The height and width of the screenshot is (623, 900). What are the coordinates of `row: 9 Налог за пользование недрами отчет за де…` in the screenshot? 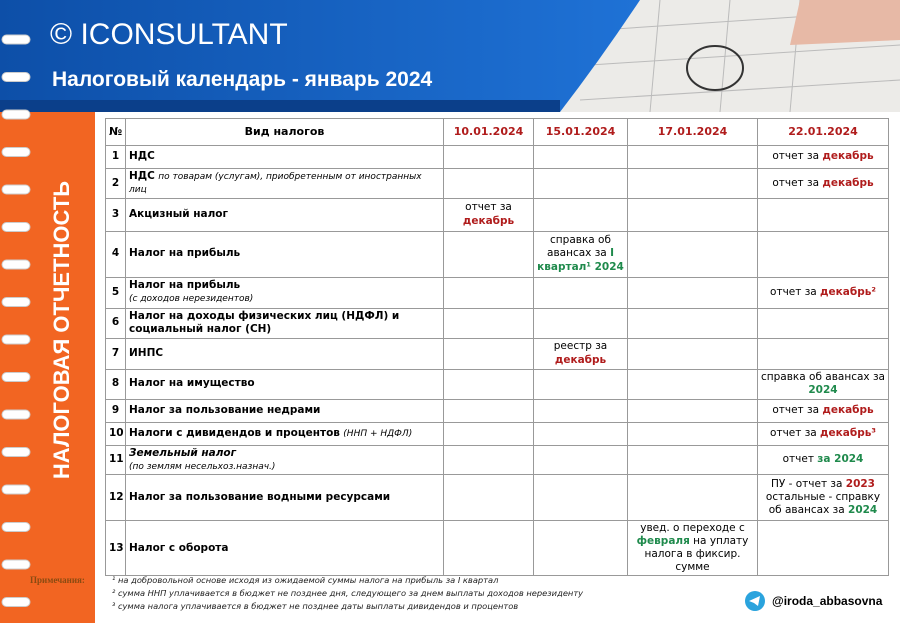 It's located at (497, 410).